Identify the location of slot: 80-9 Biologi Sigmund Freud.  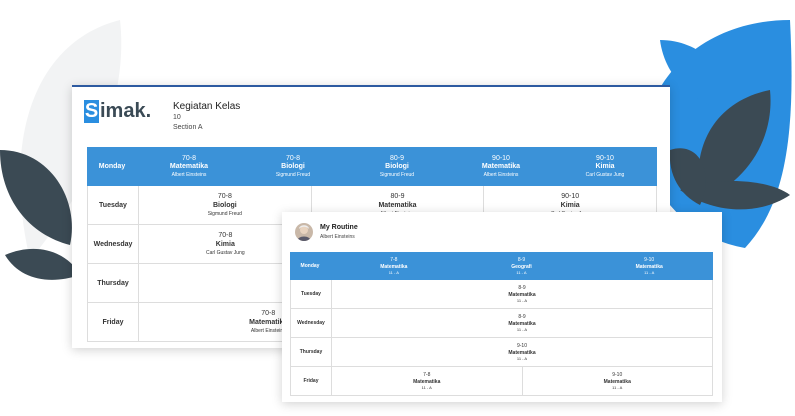
(397, 166).